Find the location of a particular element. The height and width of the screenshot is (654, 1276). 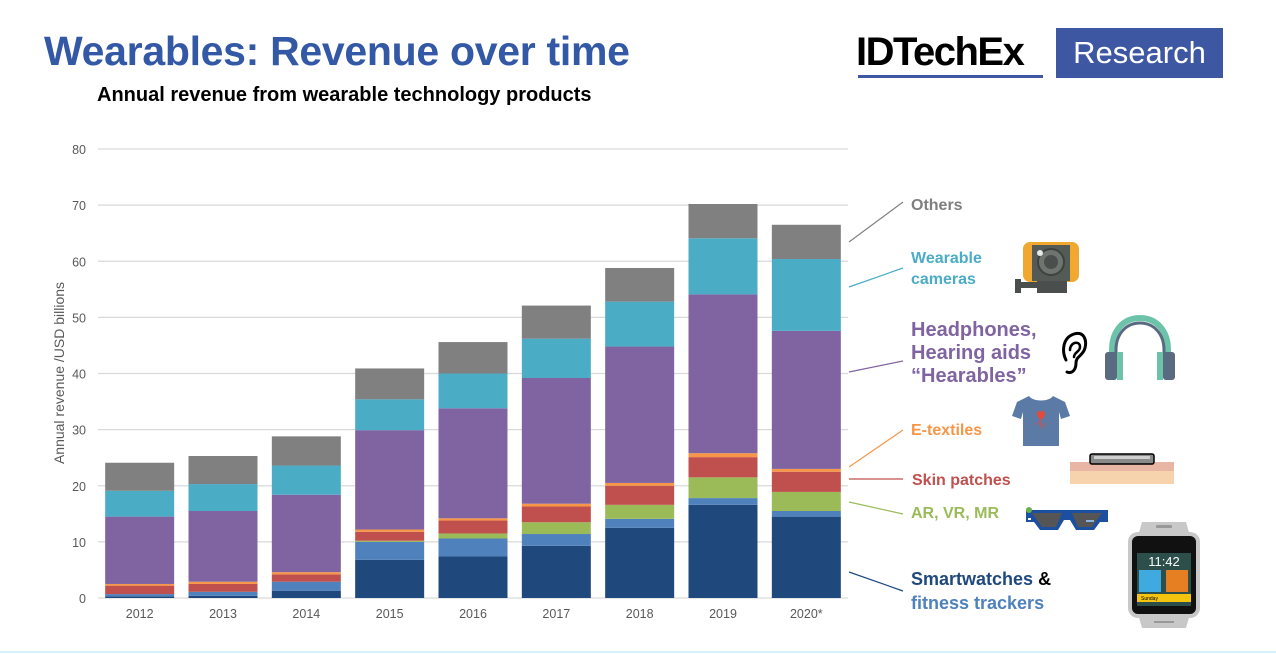

legend-leader-lines is located at coordinates (876, 396).